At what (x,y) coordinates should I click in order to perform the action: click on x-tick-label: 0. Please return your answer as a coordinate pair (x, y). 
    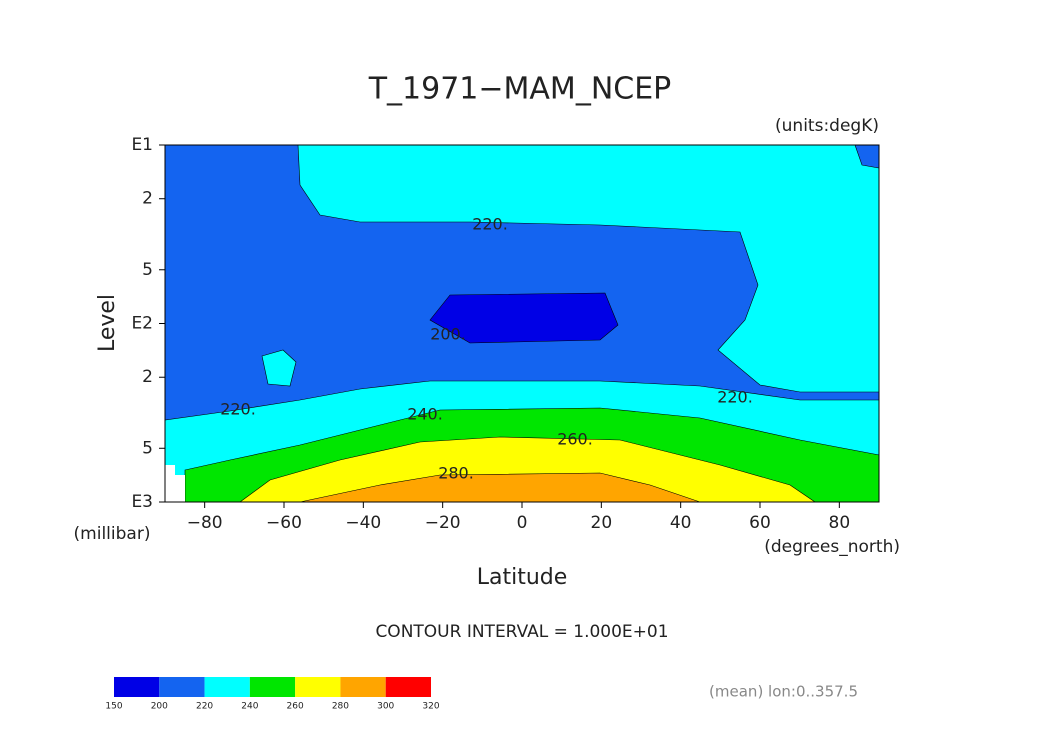
    Looking at the image, I should click on (522, 523).